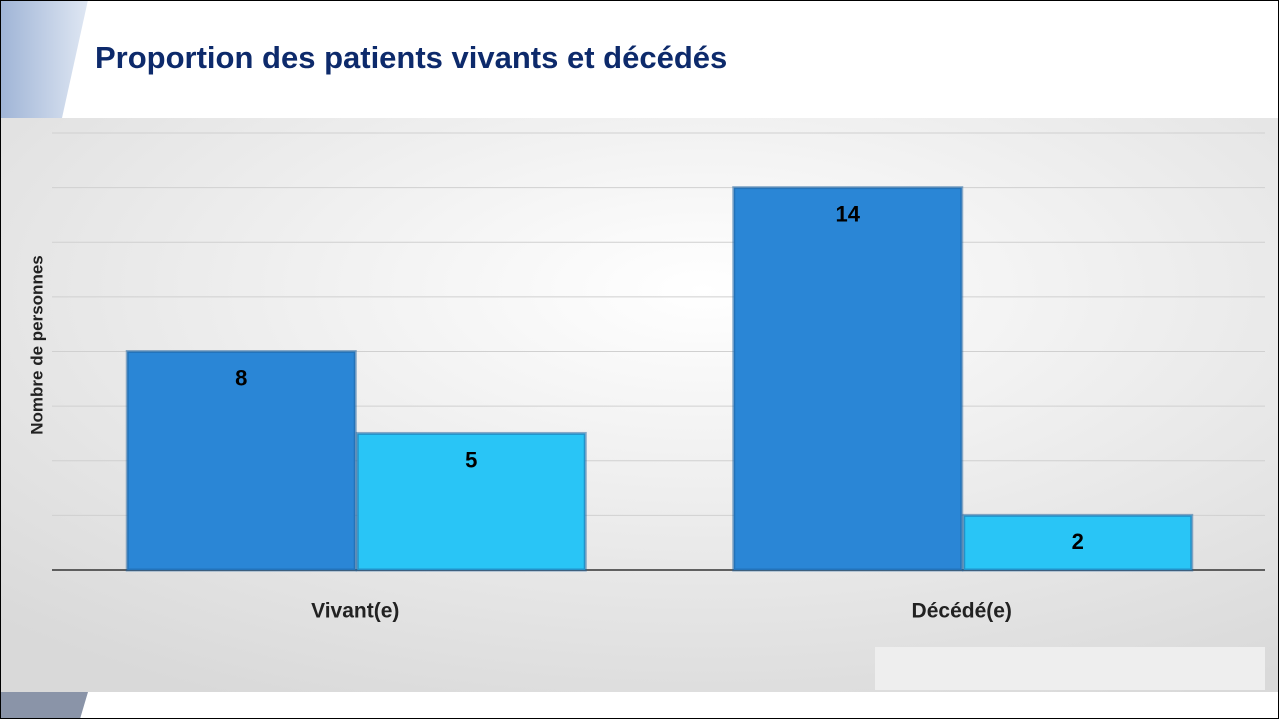 Image resolution: width=1279 pixels, height=724 pixels. Describe the element at coordinates (962, 611) in the screenshot. I see `x-tick-label: Décédé(e)` at that location.